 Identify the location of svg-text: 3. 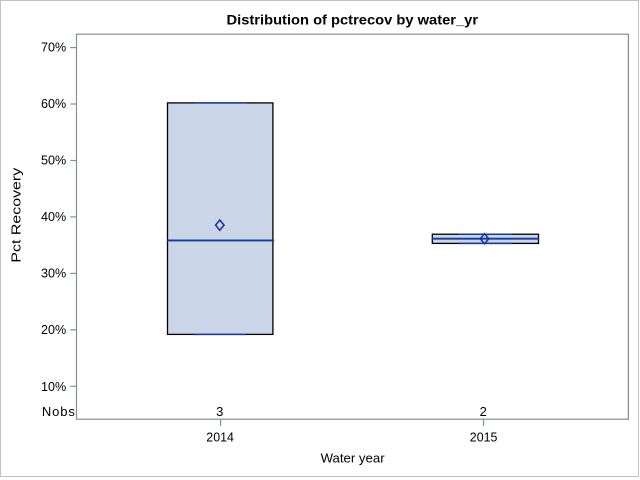
(219, 411).